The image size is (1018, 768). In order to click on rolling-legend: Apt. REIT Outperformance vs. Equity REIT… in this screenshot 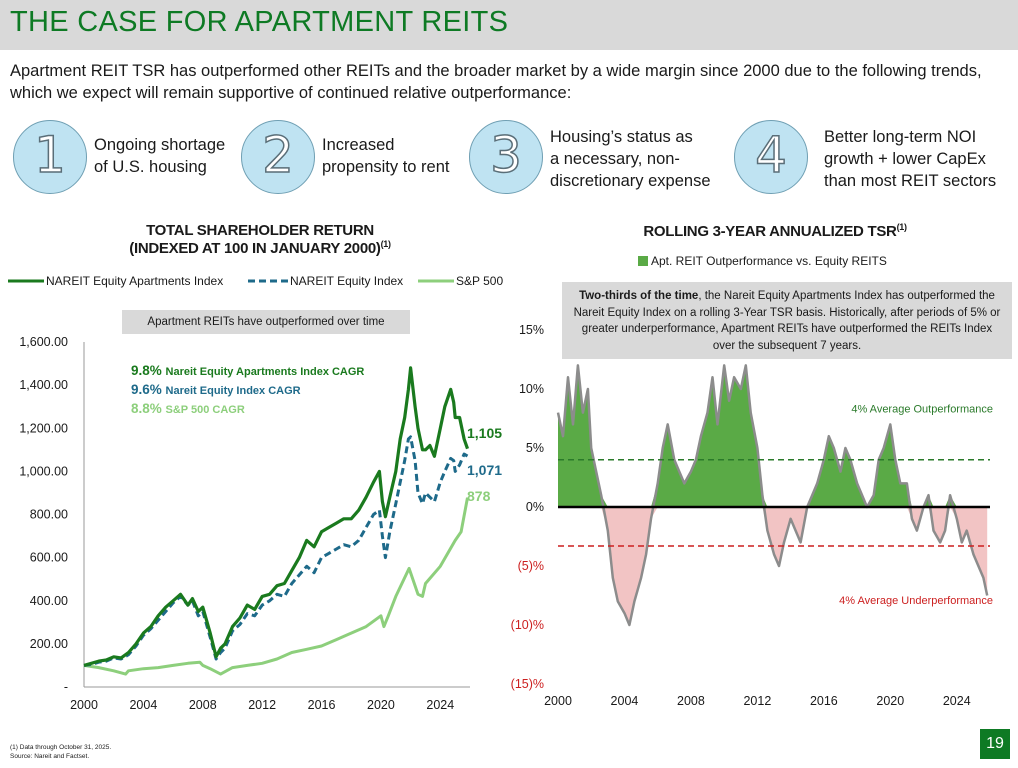, I will do `click(762, 261)`.